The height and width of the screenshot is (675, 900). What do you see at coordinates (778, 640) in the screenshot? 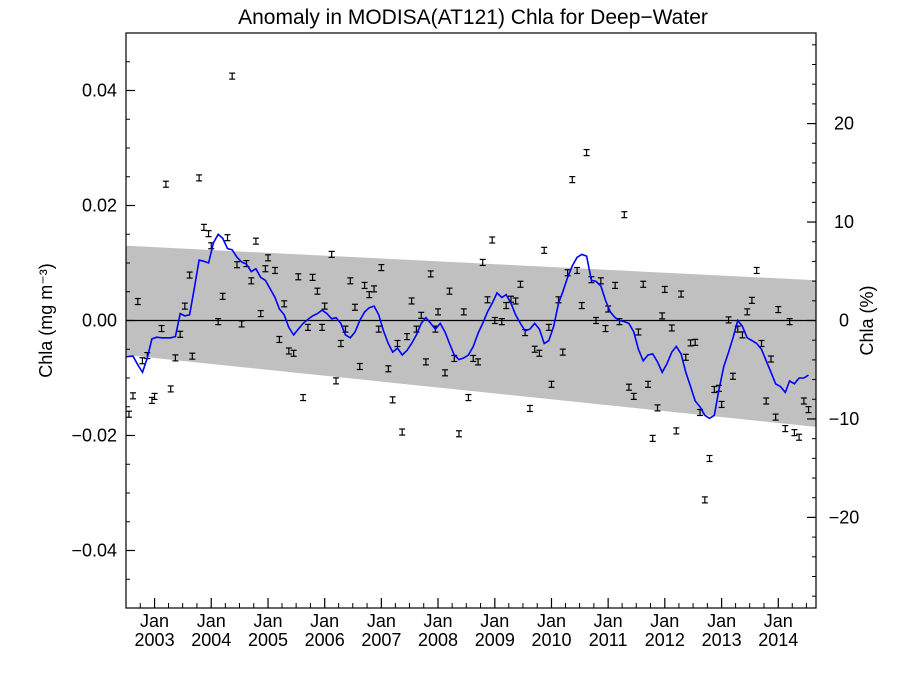
I see `x-tick-label-year: 2014` at bounding box center [778, 640].